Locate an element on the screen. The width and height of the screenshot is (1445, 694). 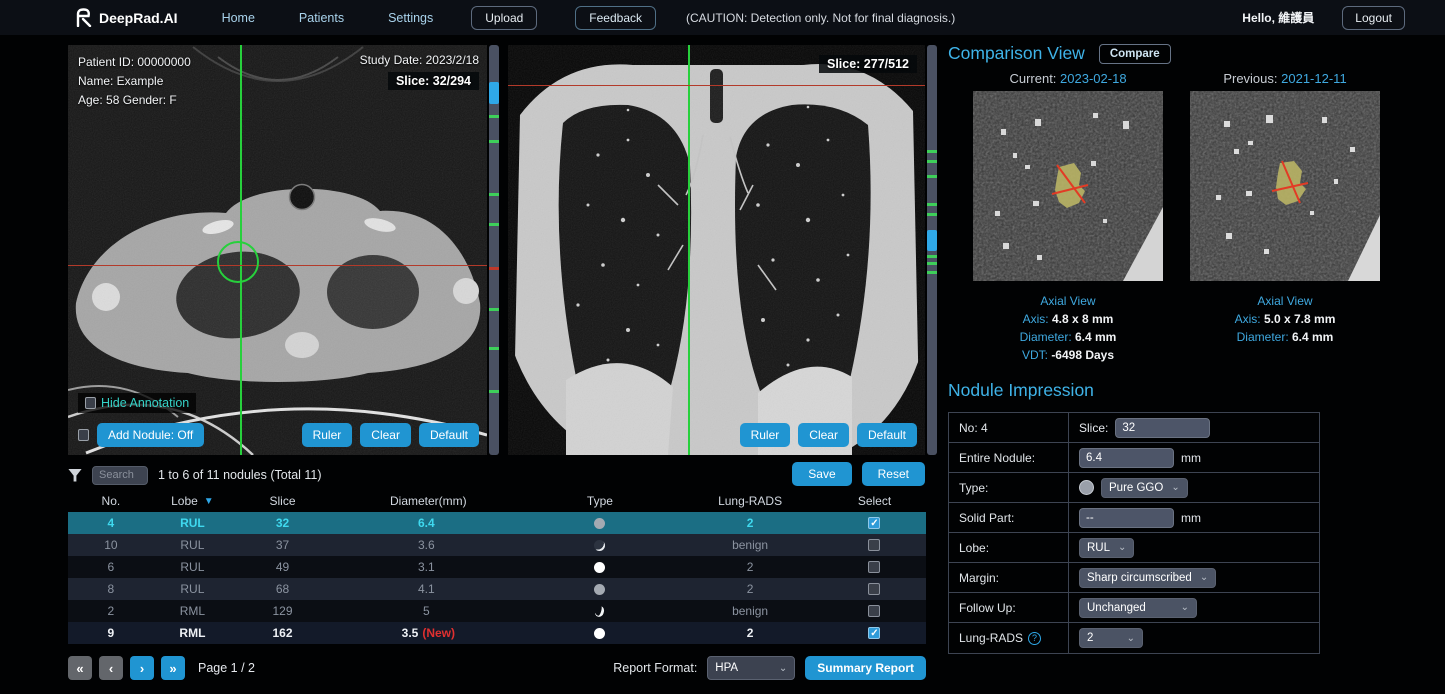
filter-icon is located at coordinates (75, 475).